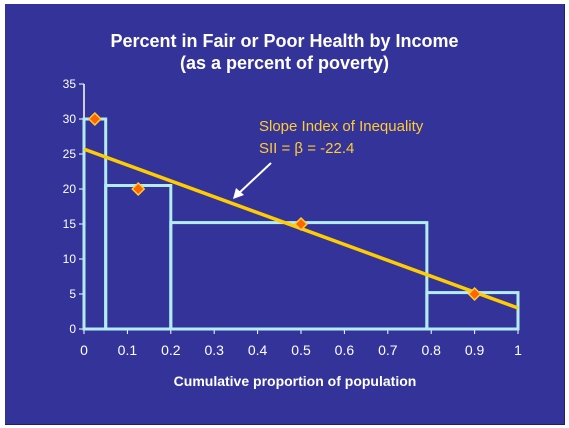 This screenshot has height=428, width=569. Describe the element at coordinates (70, 224) in the screenshot. I see `y-tick-label: 15` at that location.